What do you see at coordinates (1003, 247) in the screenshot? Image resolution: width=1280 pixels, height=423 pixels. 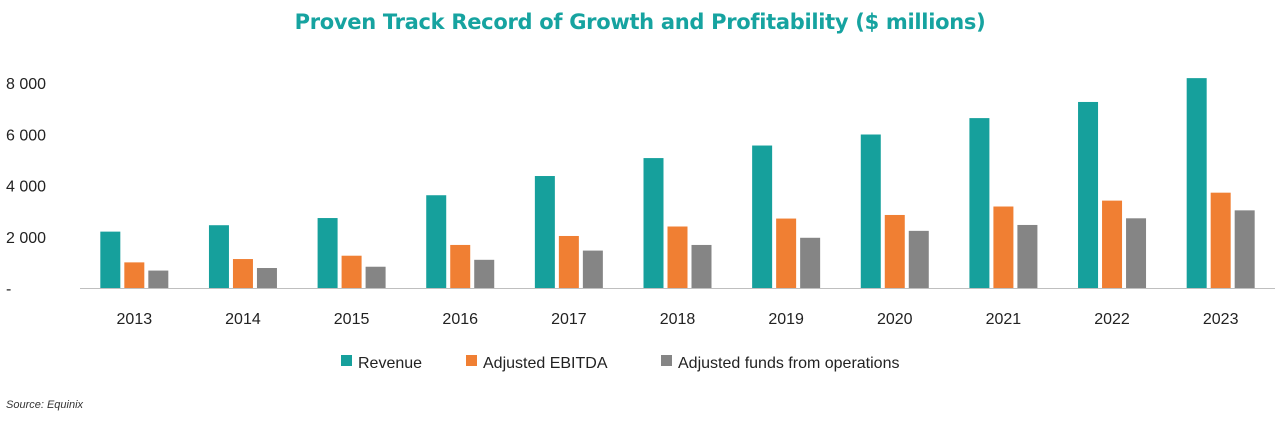 I see `bar-adjusted-ebitda-2021` at bounding box center [1003, 247].